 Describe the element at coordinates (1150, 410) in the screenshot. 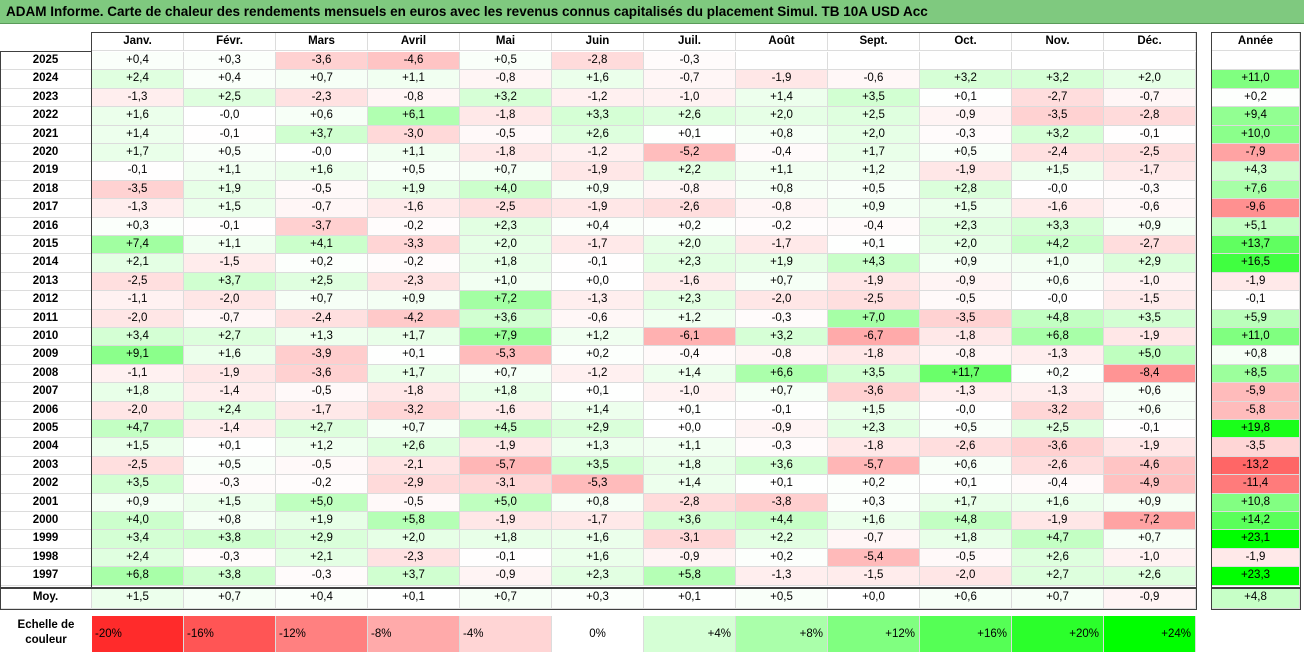

I see `month-value-cell: +0,6` at that location.